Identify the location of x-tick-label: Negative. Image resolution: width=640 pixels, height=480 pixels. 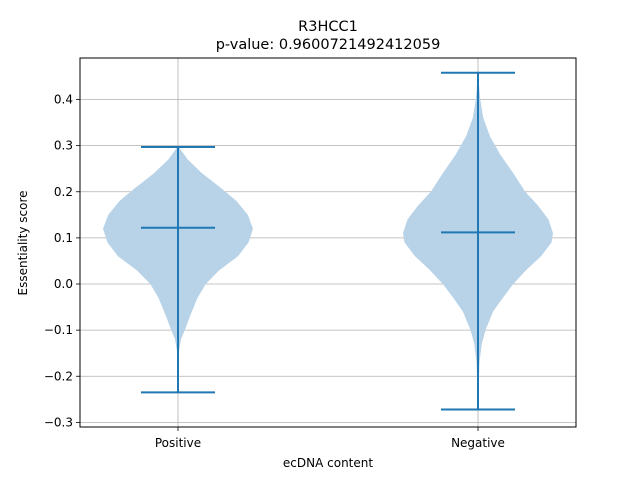
(478, 443).